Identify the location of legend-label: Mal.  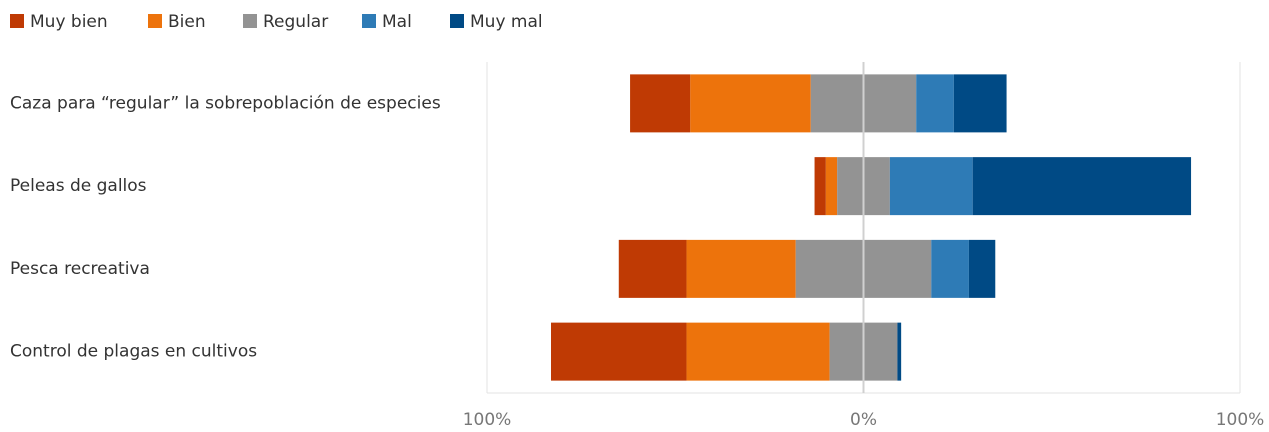
(397, 22).